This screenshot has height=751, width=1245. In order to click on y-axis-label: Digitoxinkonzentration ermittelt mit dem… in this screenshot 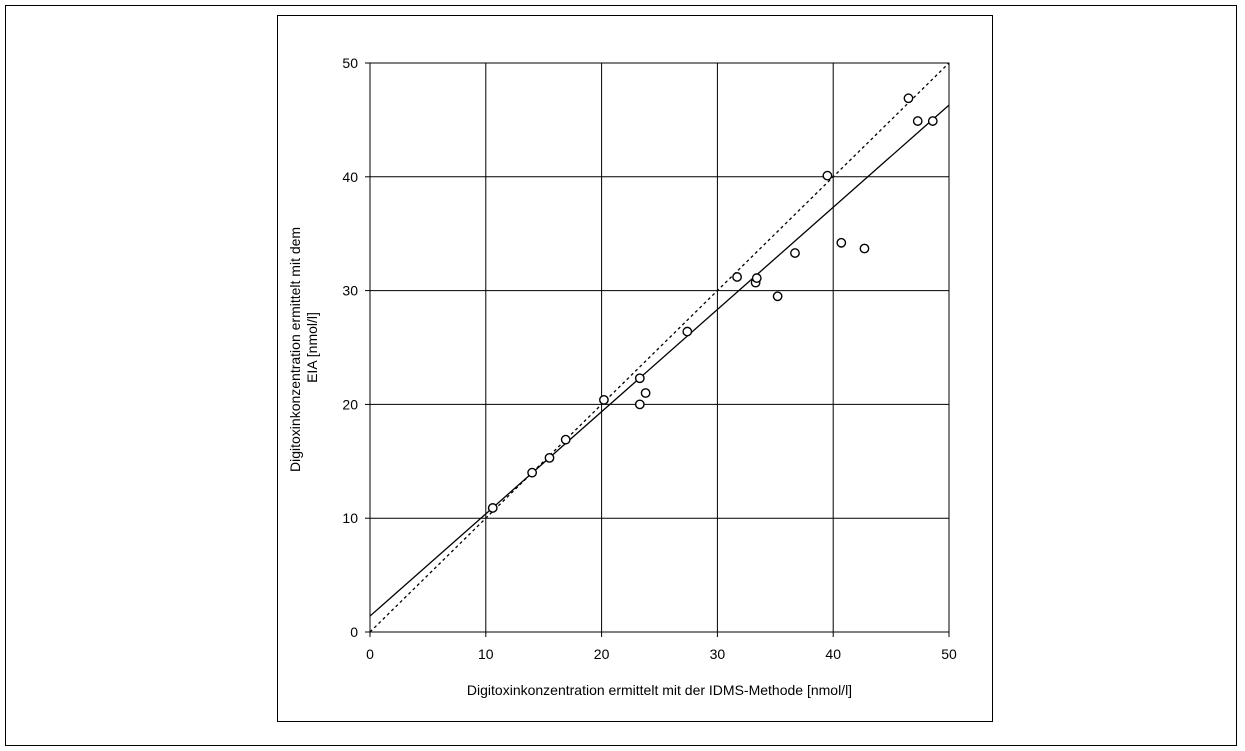, I will do `click(303, 347)`.